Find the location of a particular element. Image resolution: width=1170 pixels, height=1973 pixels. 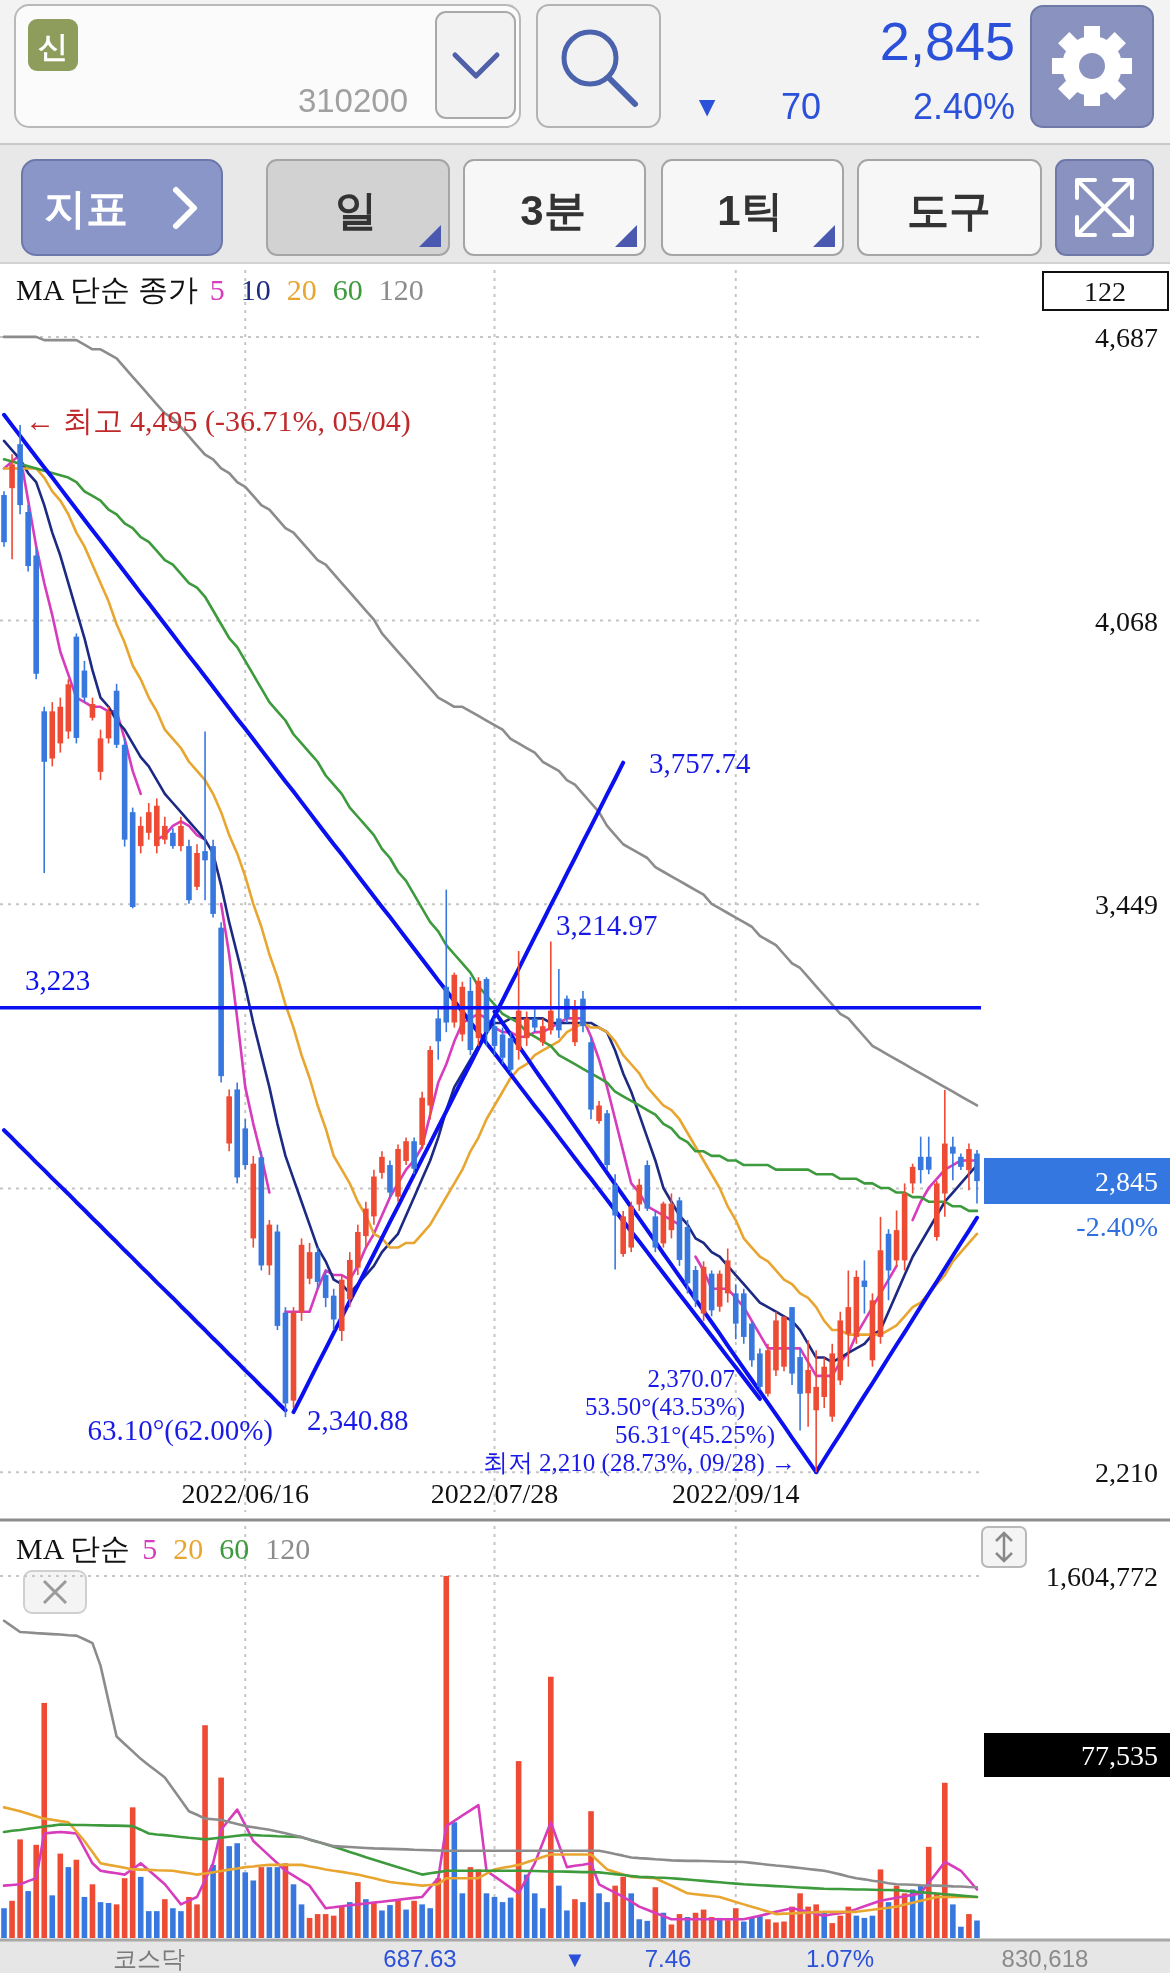

y-tick-label: 4,068 is located at coordinates (1126, 621).